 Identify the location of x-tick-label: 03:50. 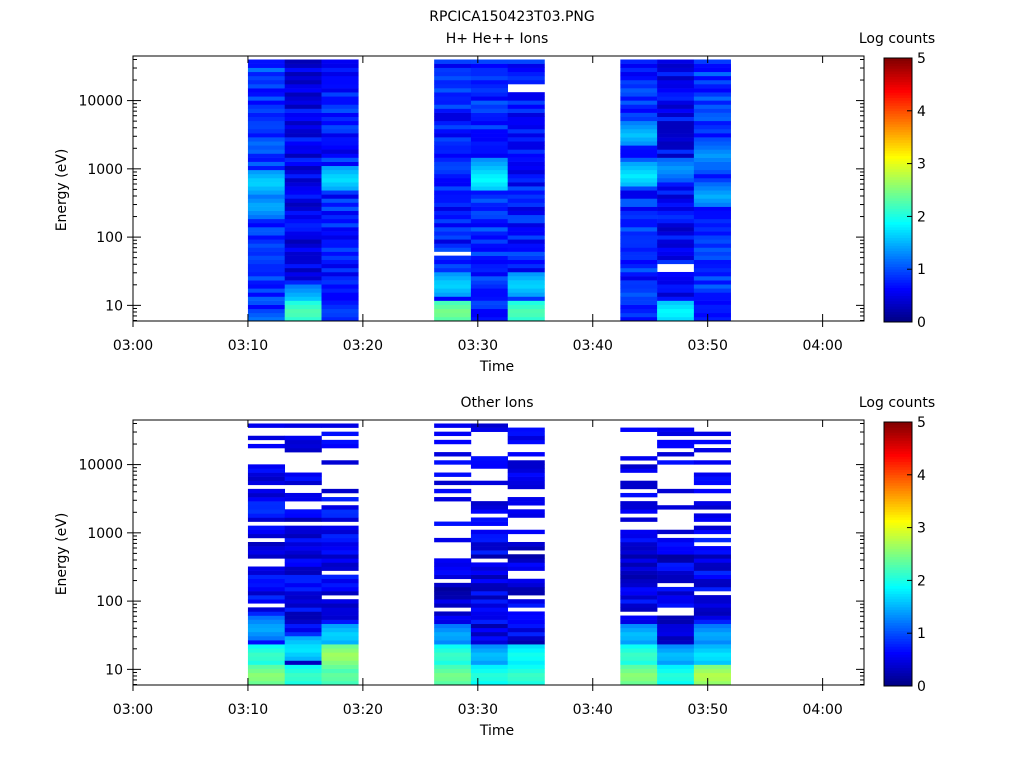
(708, 710).